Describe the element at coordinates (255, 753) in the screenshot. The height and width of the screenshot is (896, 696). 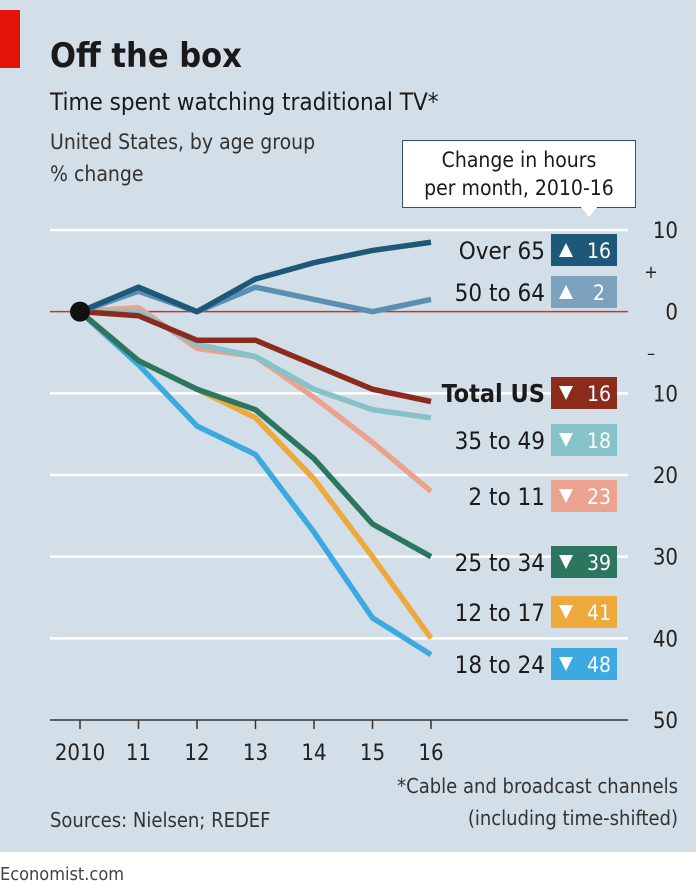
I see `x-tick-label: 13` at that location.